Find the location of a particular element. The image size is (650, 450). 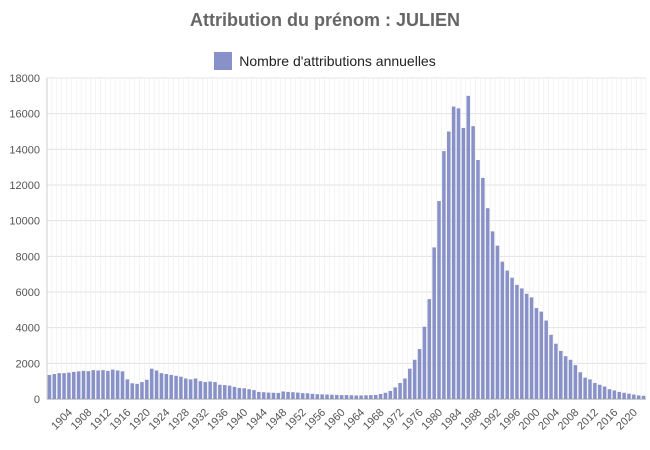

bar-1959 is located at coordinates (337, 396).